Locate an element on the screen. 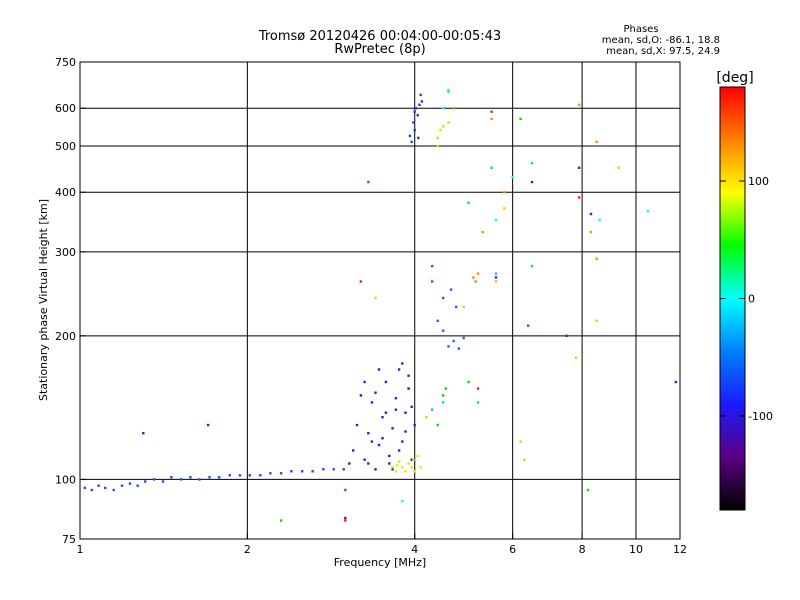  y-tick-label: 300 is located at coordinates (65, 252).